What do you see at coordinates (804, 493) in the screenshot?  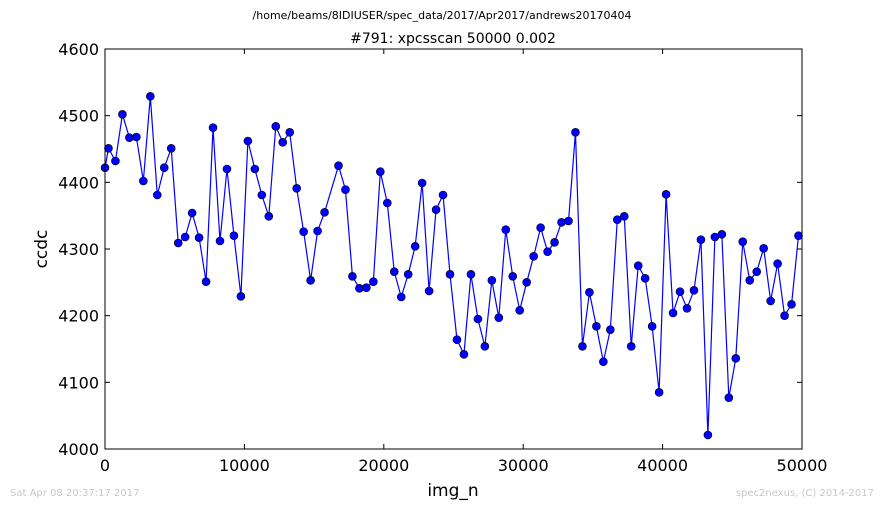 I see `footer-credit: spec2nexus, (C) 2014-2017` at bounding box center [804, 493].